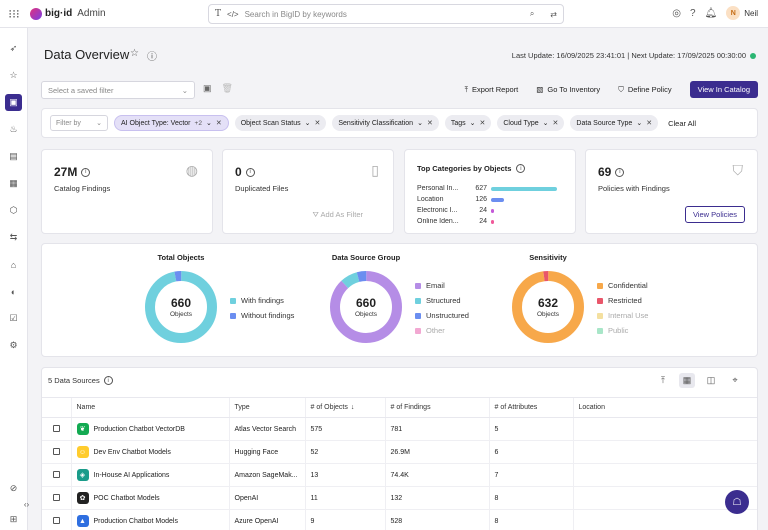 This screenshot has width=768, height=530. Describe the element at coordinates (461, 199) in the screenshot. I see `top-category-row: Location 126` at that location.